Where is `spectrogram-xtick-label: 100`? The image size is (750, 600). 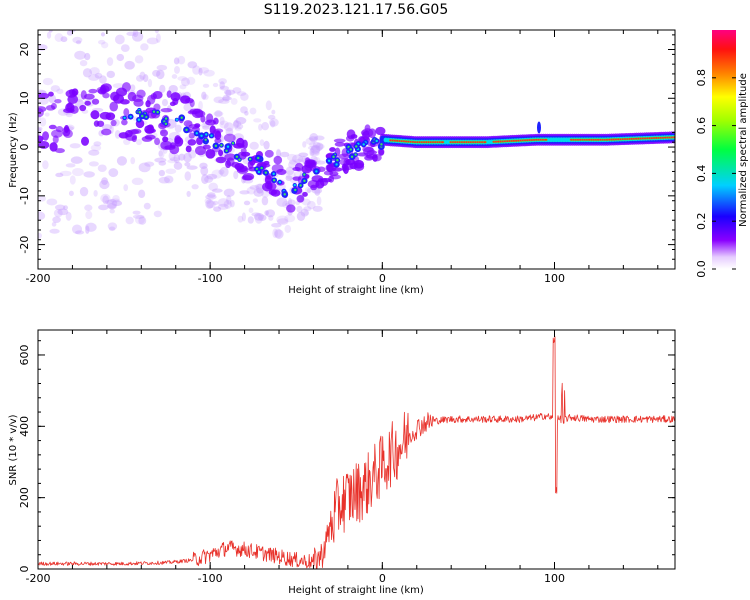 spectrogram-xtick-label: 100 is located at coordinates (554, 278).